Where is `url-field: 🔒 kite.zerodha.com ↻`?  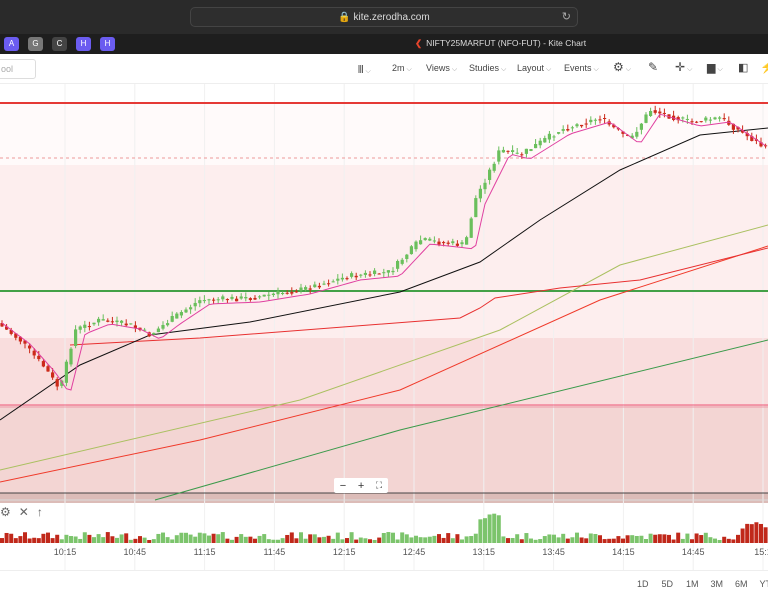
url-field: 🔒 kite.zerodha.com ↻ is located at coordinates (384, 17).